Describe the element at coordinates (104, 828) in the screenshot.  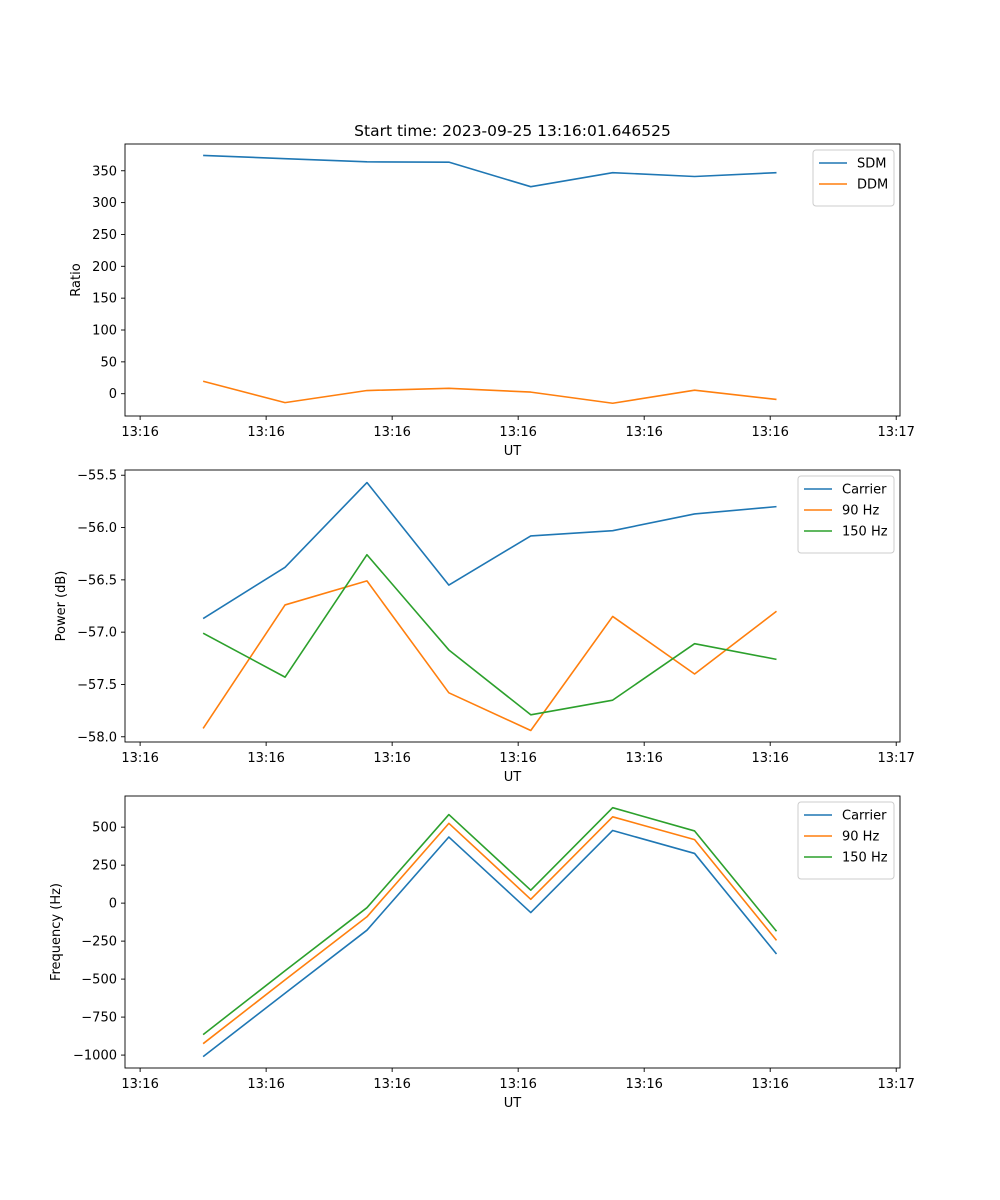
I see `y-tick-label: 500` at that location.